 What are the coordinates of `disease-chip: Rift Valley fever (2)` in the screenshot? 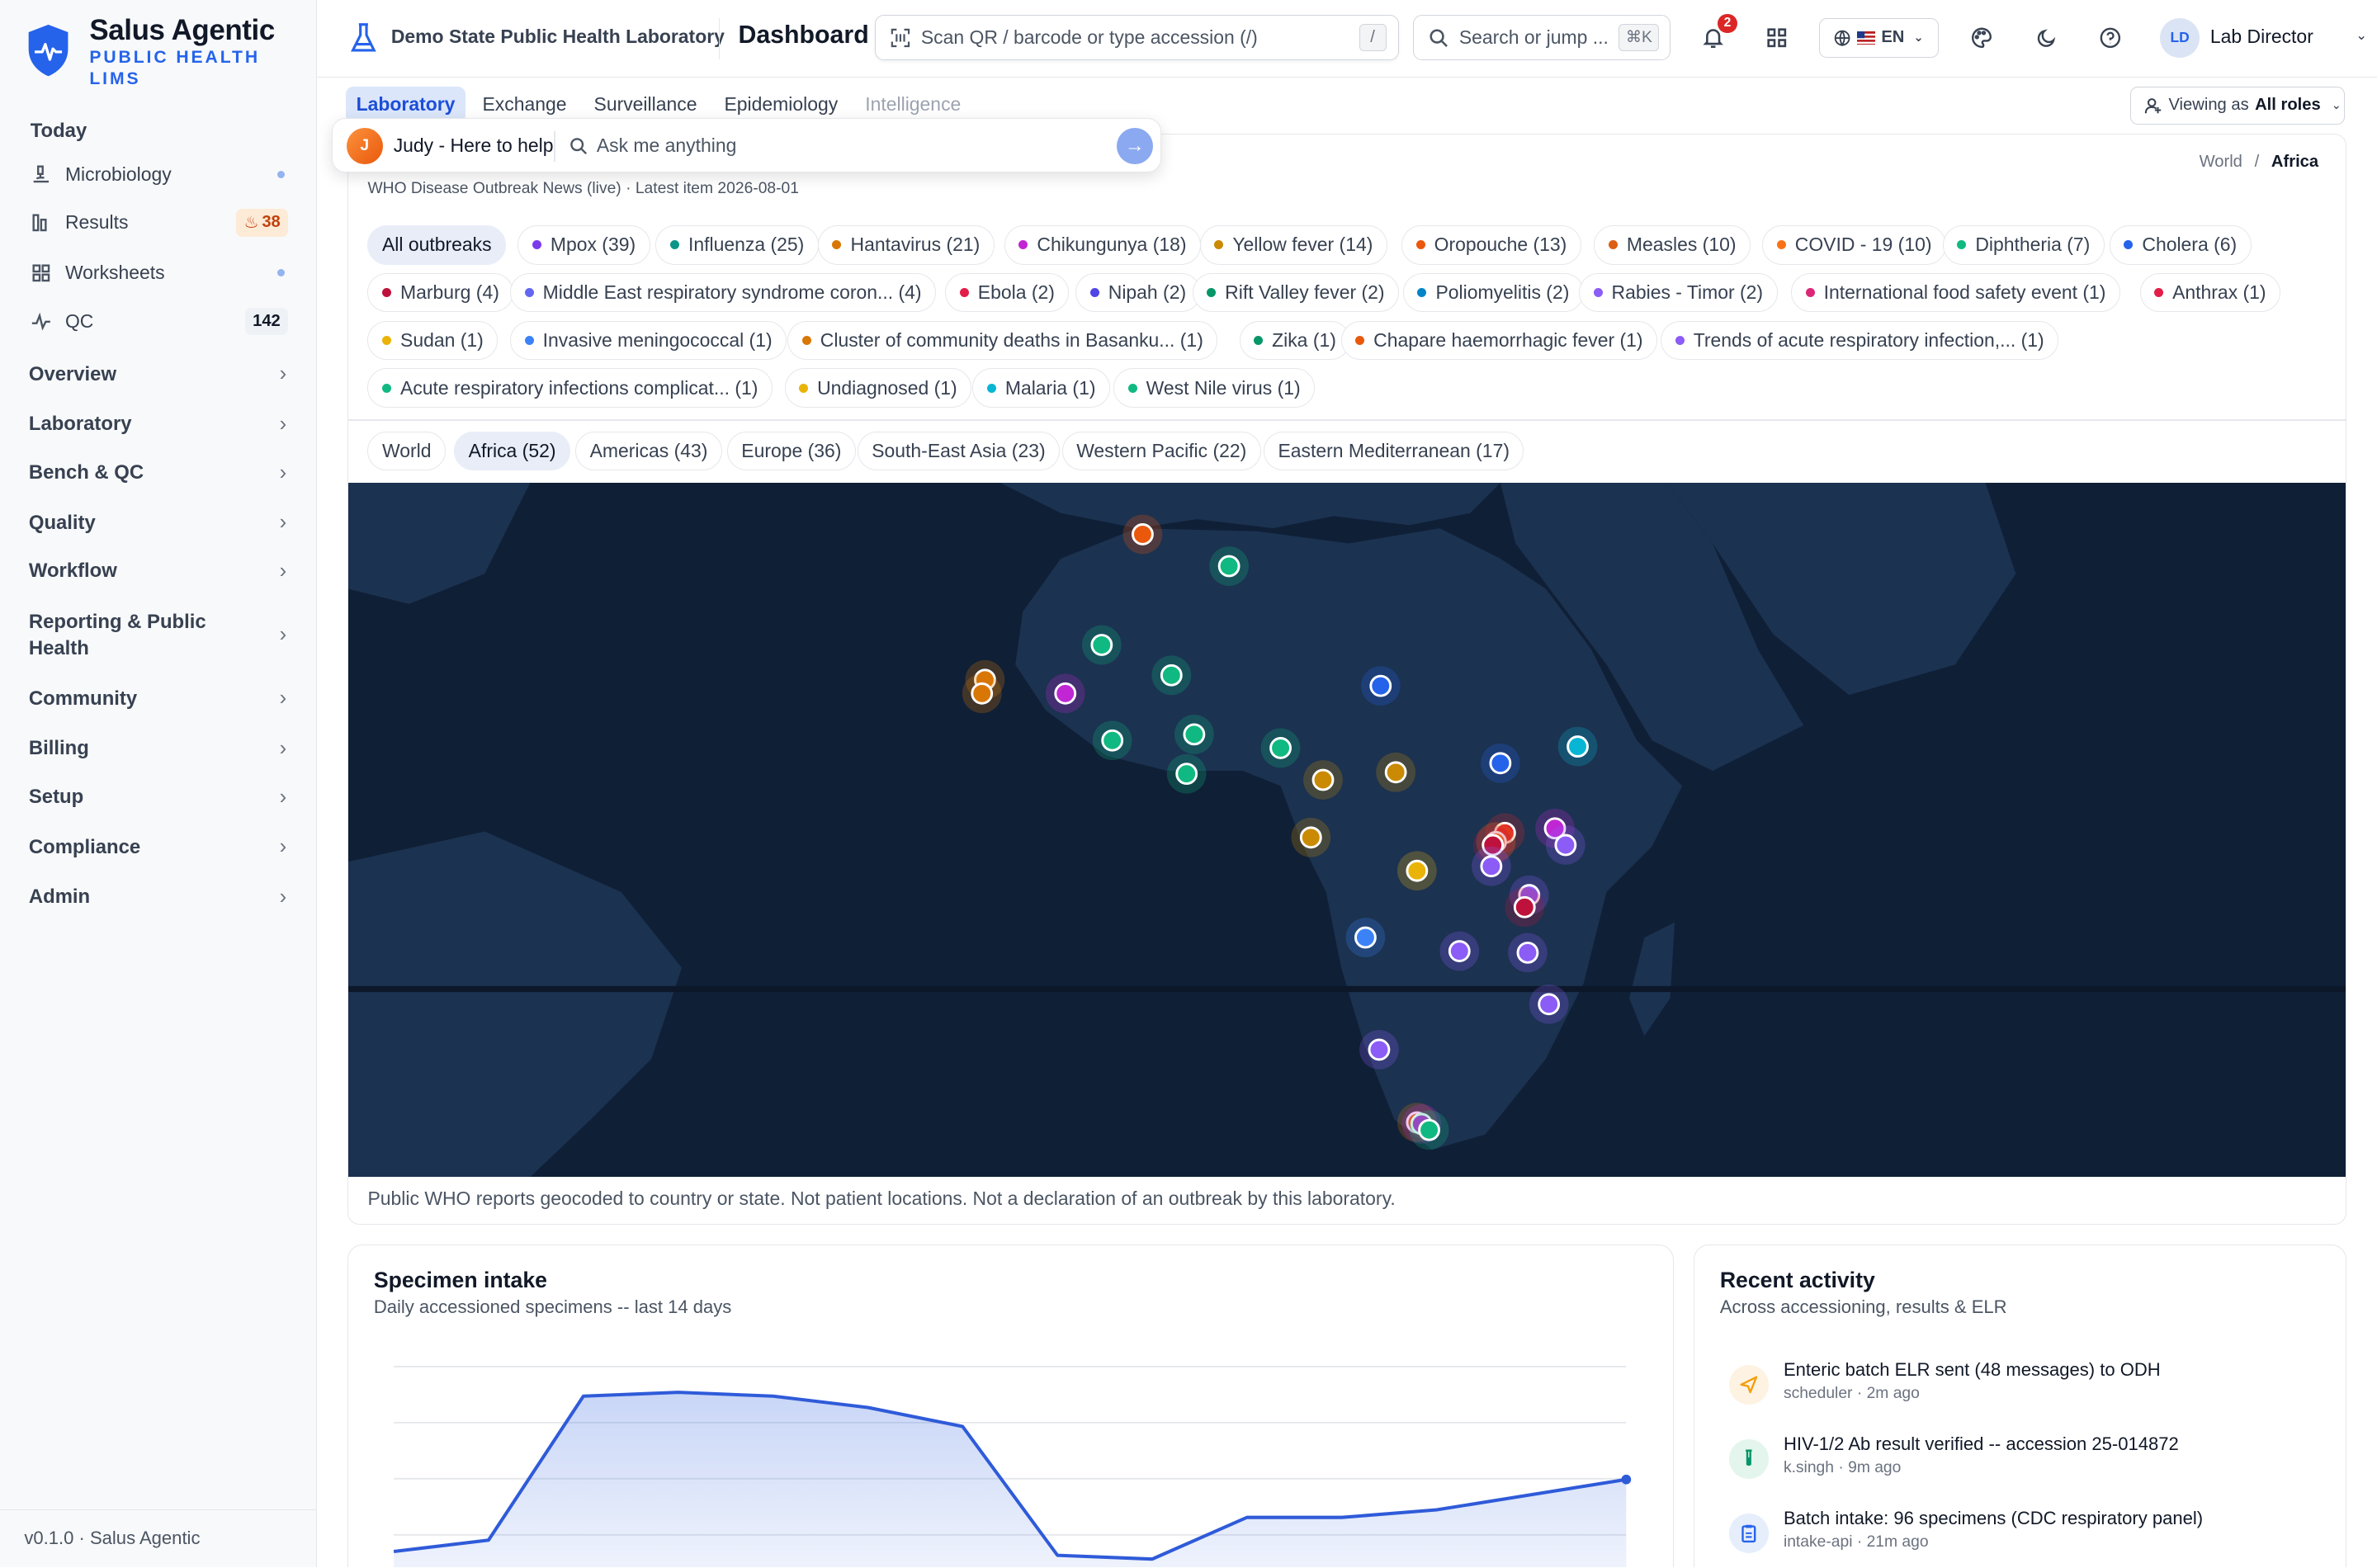 It's located at (1296, 292).